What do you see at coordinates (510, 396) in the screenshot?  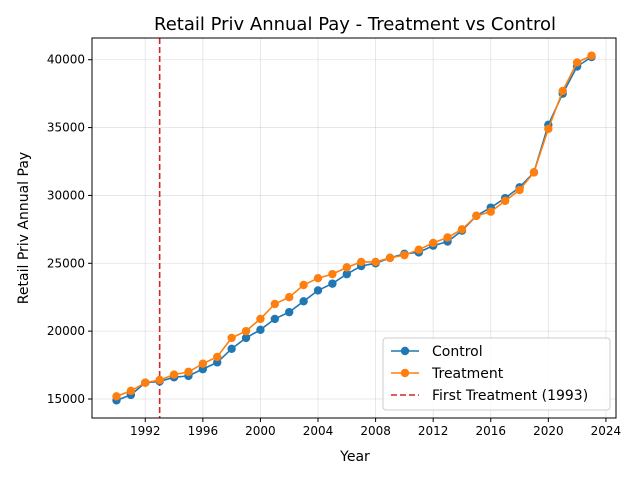 I see `legend-label: First Treatment (1993)` at bounding box center [510, 396].